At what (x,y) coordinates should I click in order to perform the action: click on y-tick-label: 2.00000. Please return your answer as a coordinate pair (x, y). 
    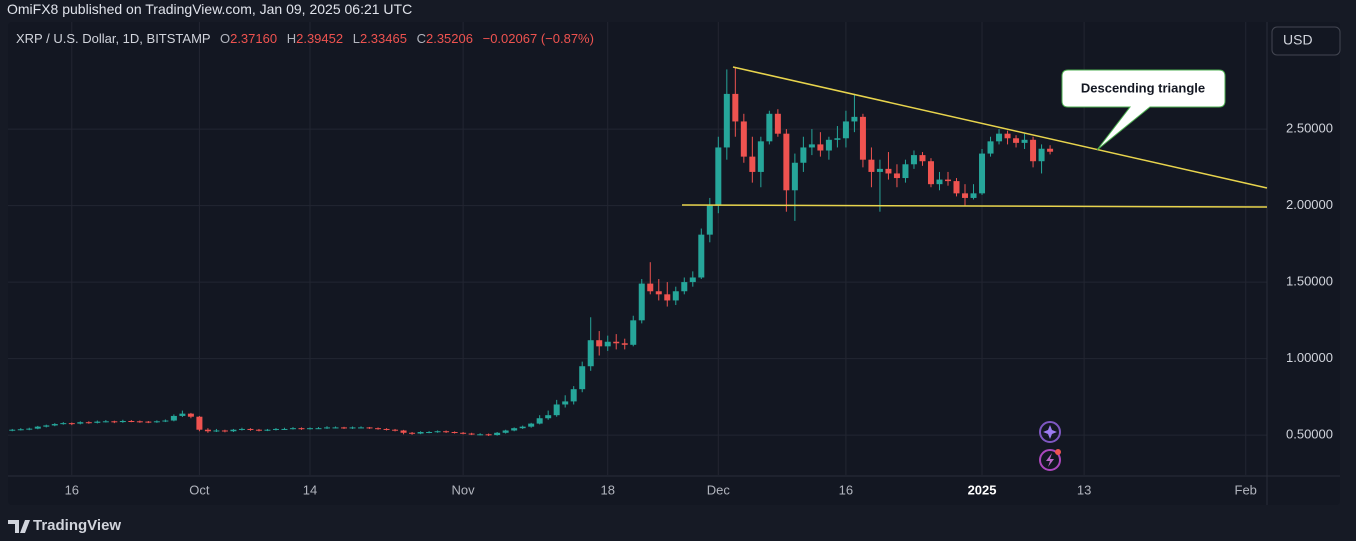
    Looking at the image, I should click on (1309, 204).